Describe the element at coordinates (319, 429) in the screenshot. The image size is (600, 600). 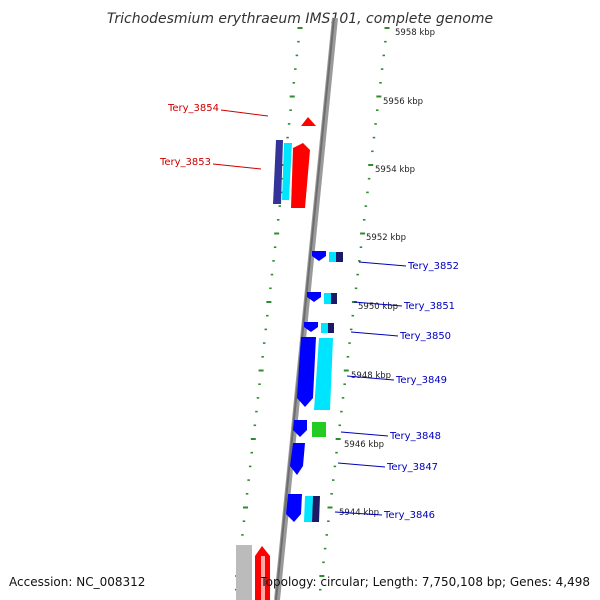
I see `gene-tery-3848-block-green` at that location.